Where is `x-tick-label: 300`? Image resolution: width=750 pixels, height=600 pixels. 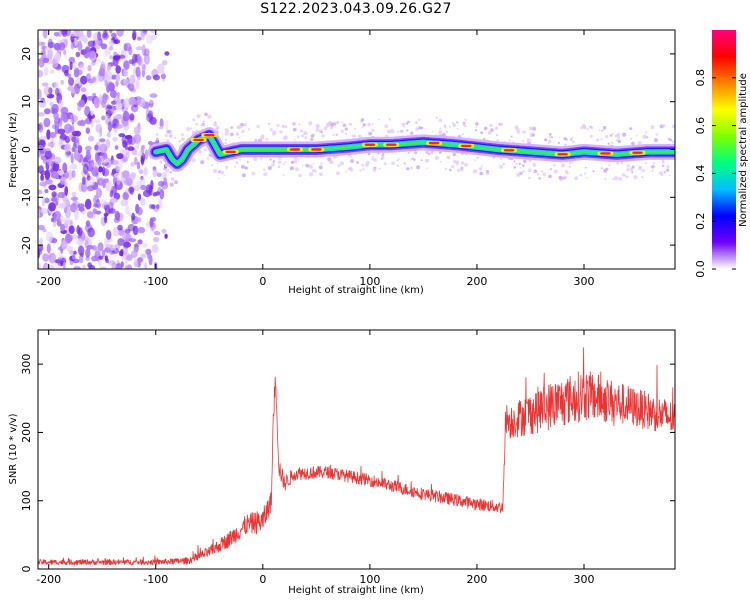 x-tick-label: 300 is located at coordinates (584, 579).